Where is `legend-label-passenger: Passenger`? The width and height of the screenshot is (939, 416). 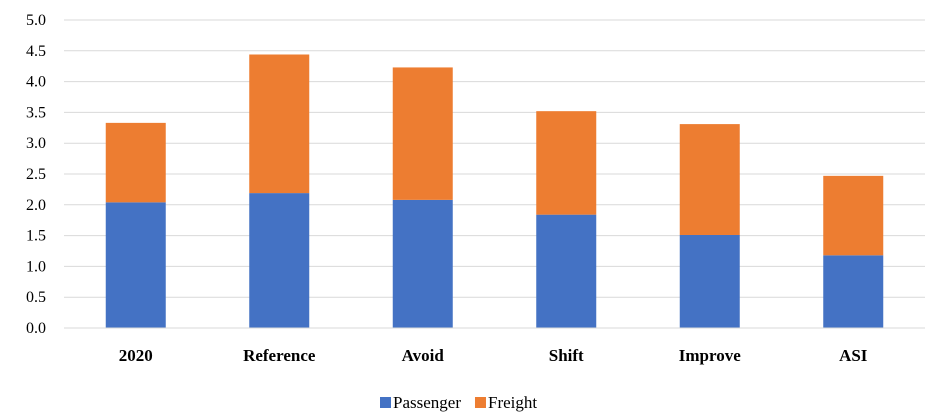
legend-label-passenger: Passenger is located at coordinates (427, 402).